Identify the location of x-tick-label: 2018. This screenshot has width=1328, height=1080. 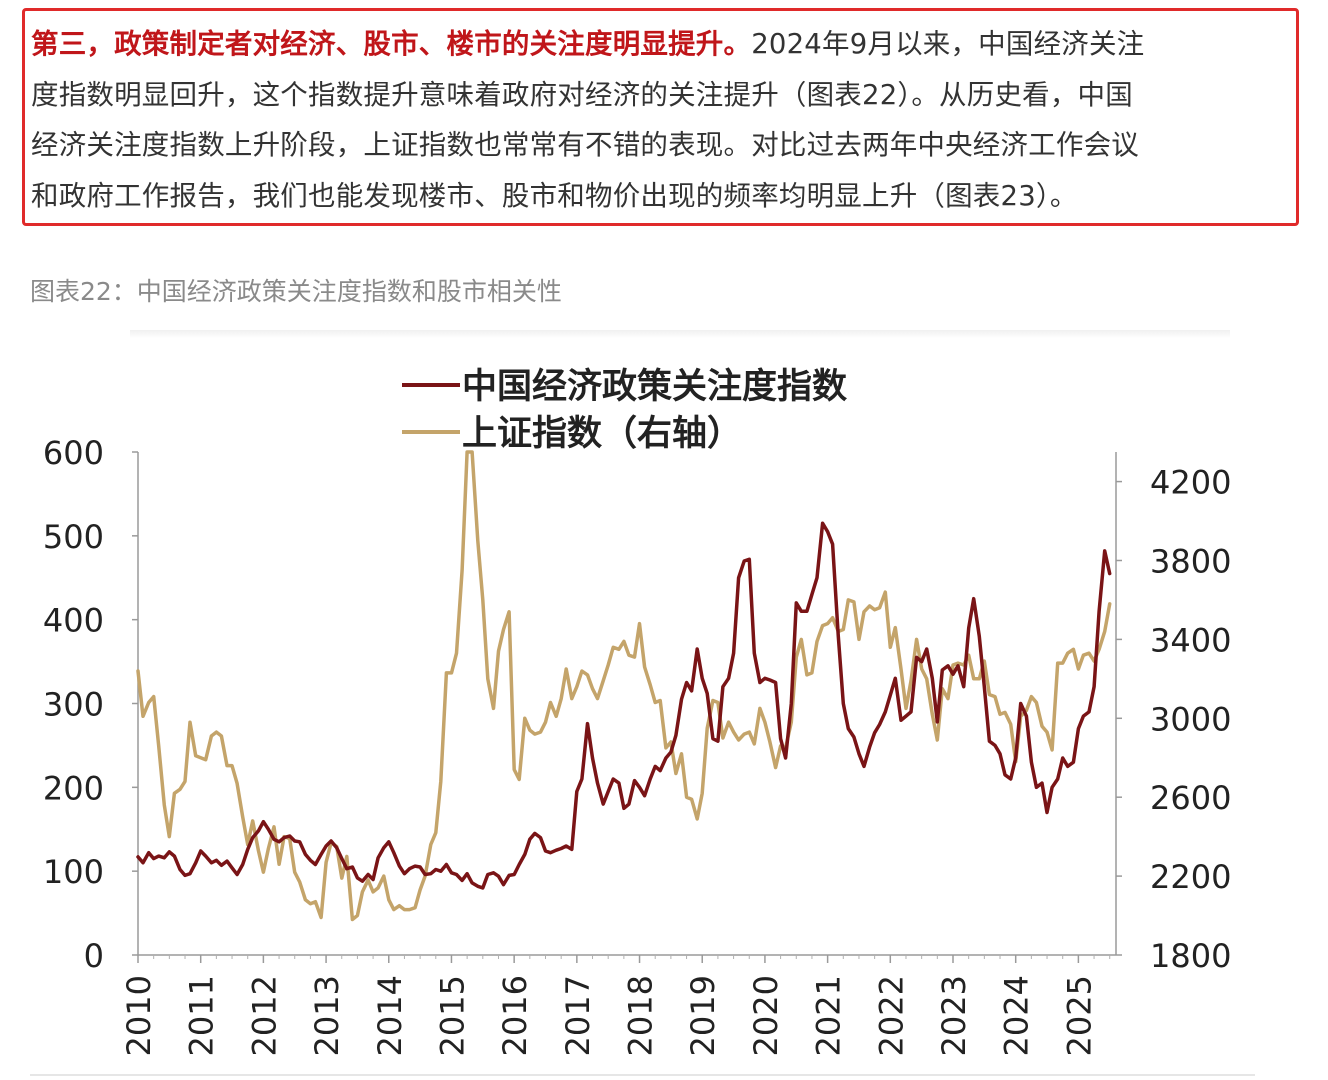
(641, 1015).